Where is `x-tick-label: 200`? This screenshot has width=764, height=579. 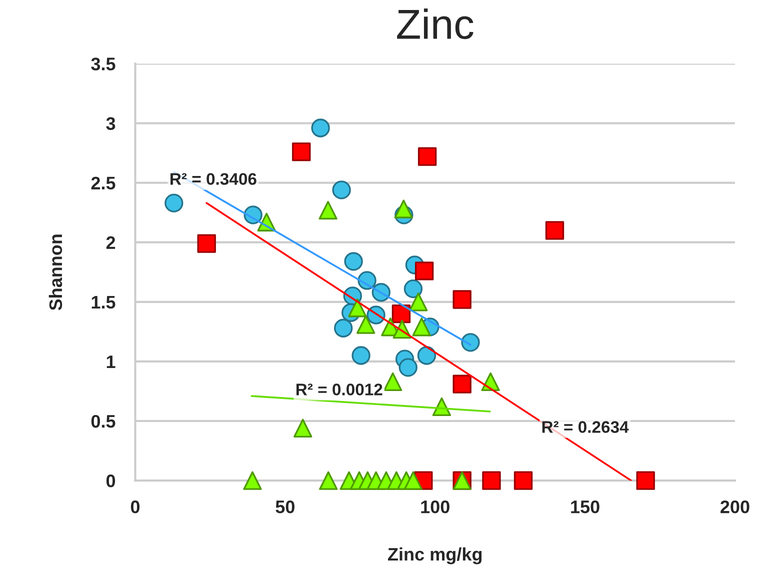 x-tick-label: 200 is located at coordinates (735, 507).